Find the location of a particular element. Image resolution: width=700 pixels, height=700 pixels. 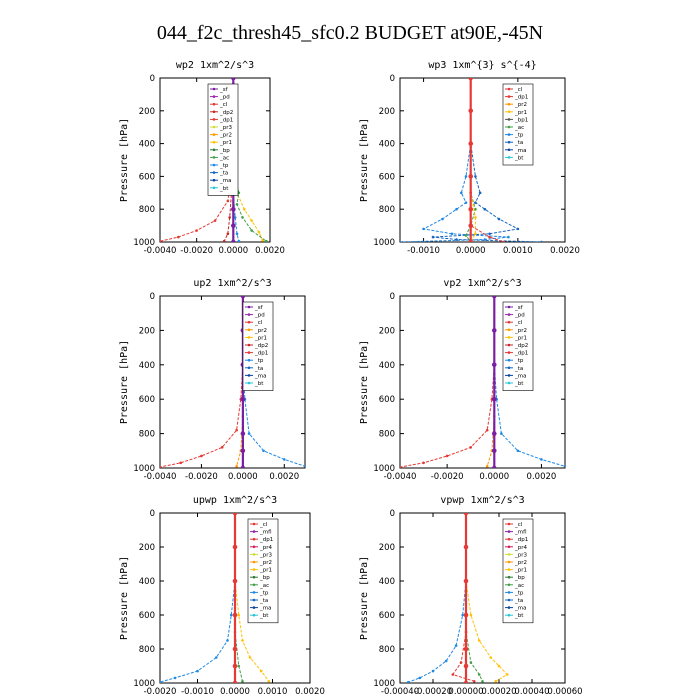

legend: _sf _pd_cl _pr2_pr1 _dp2 _dp1_tp _ta_ma _bt is located at coordinates (518, 346).